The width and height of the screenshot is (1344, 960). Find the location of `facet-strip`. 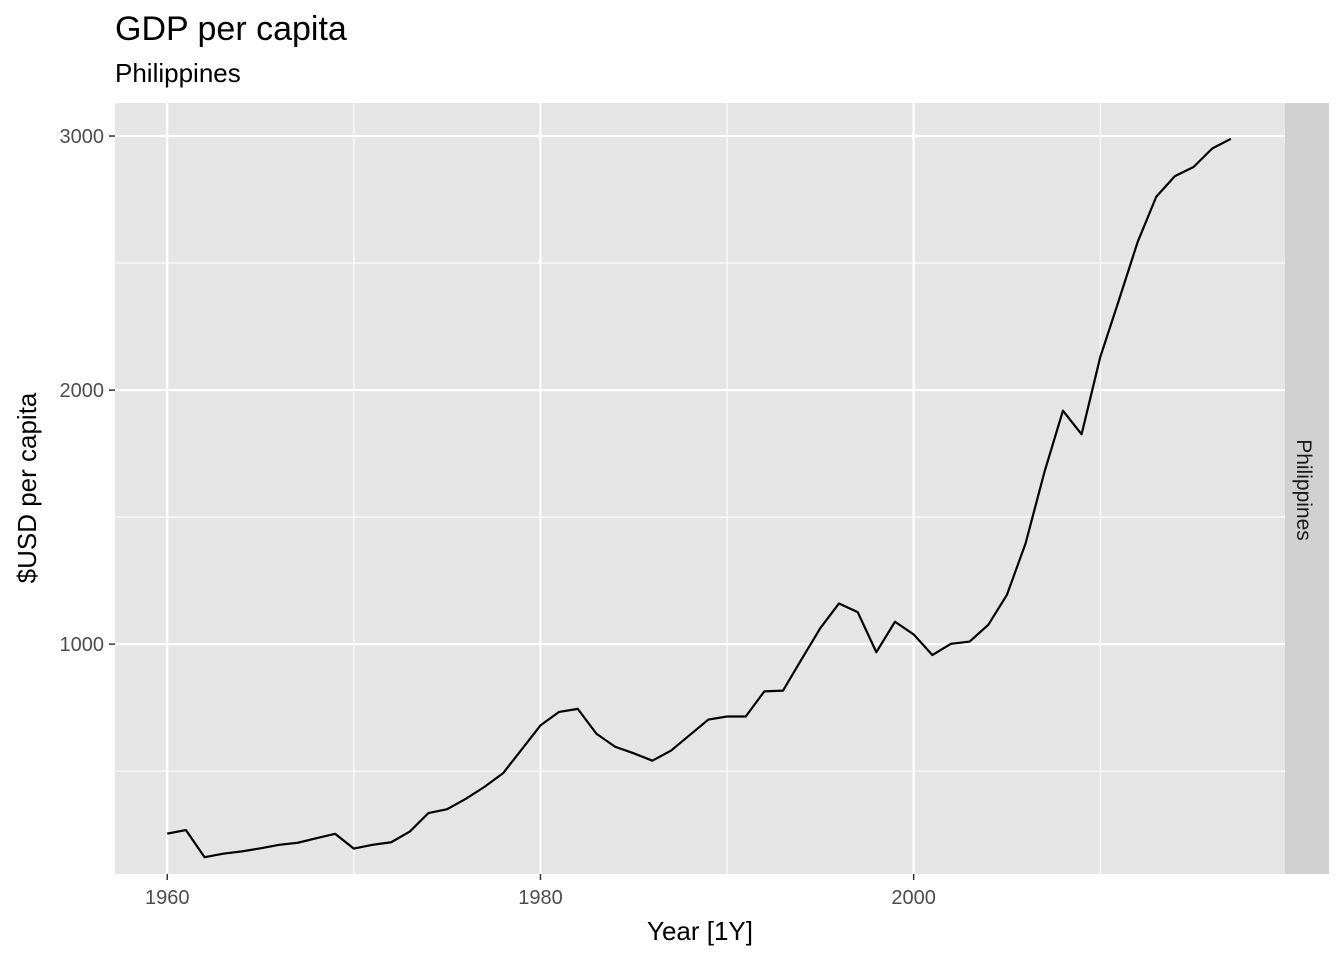

facet-strip is located at coordinates (1307, 488).